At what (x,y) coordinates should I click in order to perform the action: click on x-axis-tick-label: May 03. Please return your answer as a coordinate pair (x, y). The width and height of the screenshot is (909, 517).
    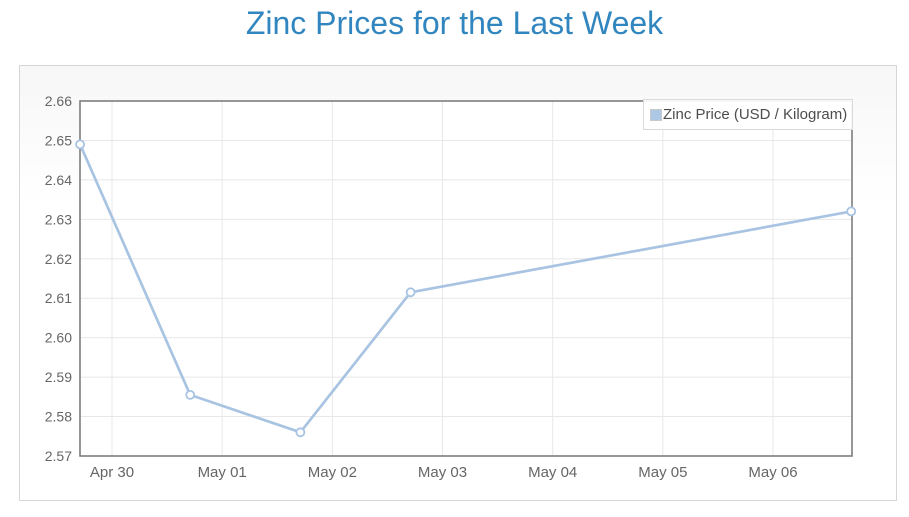
    Looking at the image, I should click on (442, 472).